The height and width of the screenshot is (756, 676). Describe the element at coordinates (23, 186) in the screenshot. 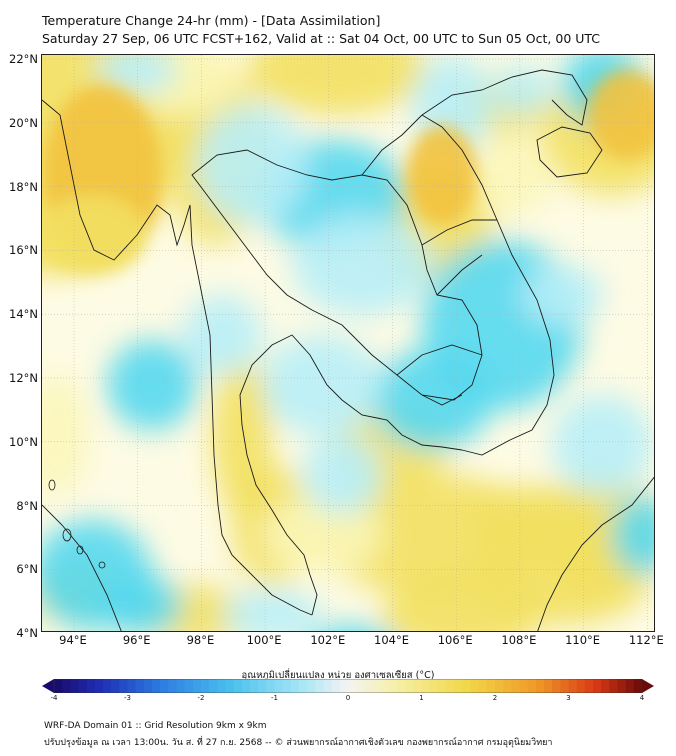

I see `lat-label: 18°N` at that location.